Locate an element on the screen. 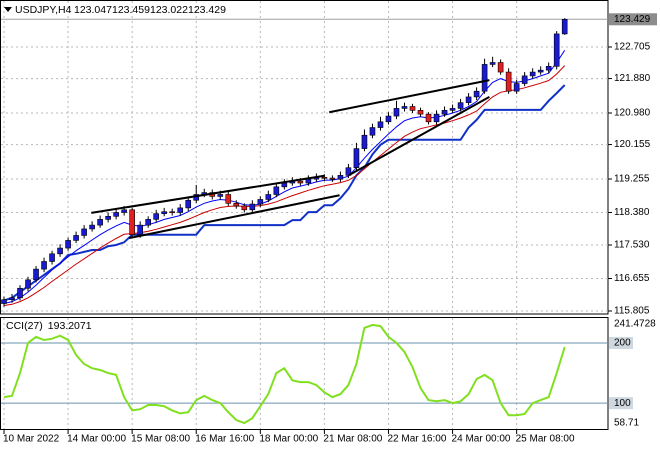 The height and width of the screenshot is (450, 660). last-low: 123.022 is located at coordinates (169, 10).